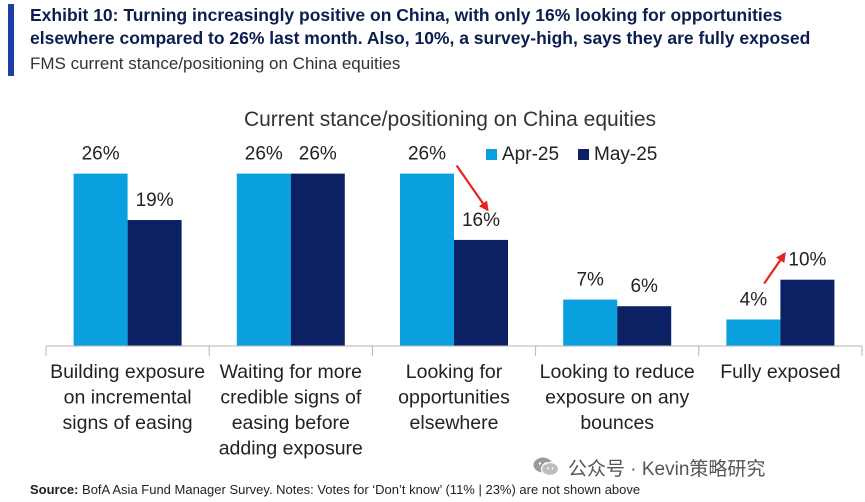 The image size is (865, 502). I want to click on category-label-line: Looking for, so click(454, 372).